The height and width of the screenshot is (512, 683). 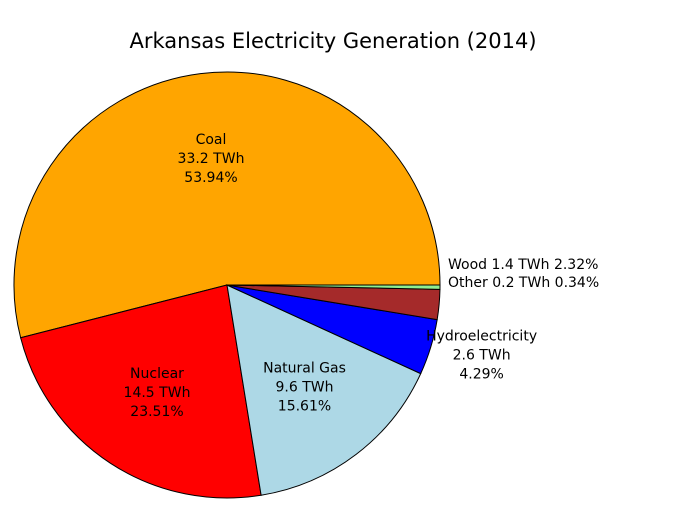 I want to click on slice-label-nuclear: Nuclear, so click(x=157, y=374).